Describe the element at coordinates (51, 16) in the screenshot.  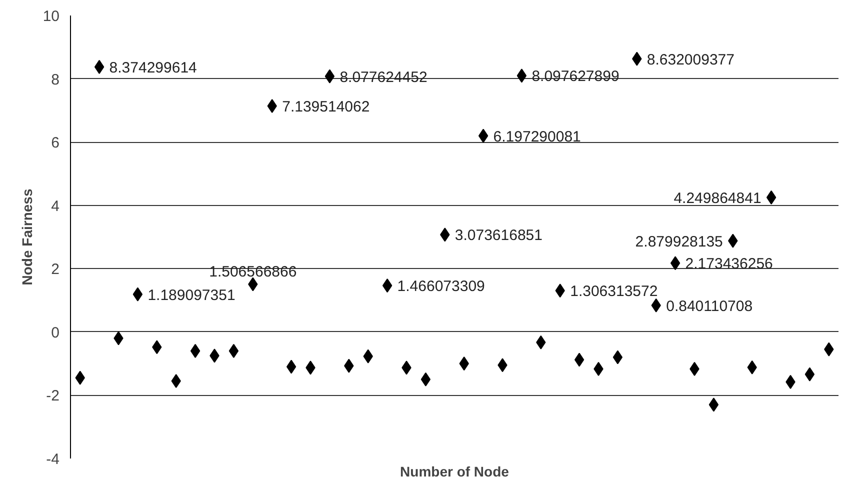
I see `y-tick-label: 10` at that location.